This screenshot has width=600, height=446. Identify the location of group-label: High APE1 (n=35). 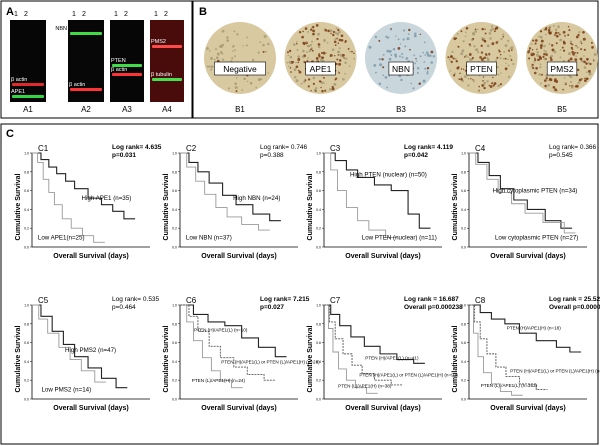
(107, 198).